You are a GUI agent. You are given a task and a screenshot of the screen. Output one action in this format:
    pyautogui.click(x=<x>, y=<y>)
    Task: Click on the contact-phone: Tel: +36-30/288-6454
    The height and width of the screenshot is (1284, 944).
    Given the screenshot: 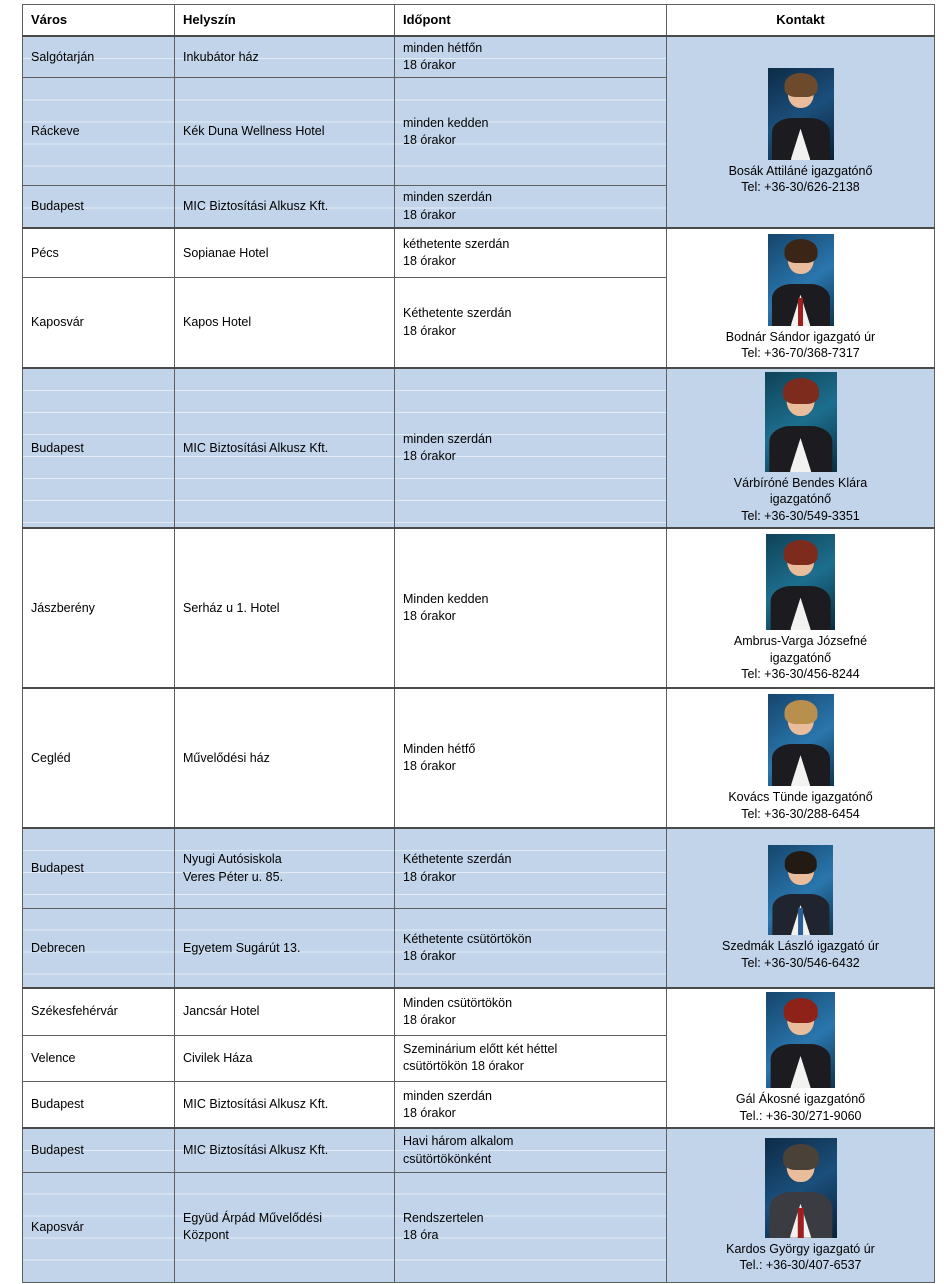 What is the action you would take?
    pyautogui.click(x=800, y=813)
    